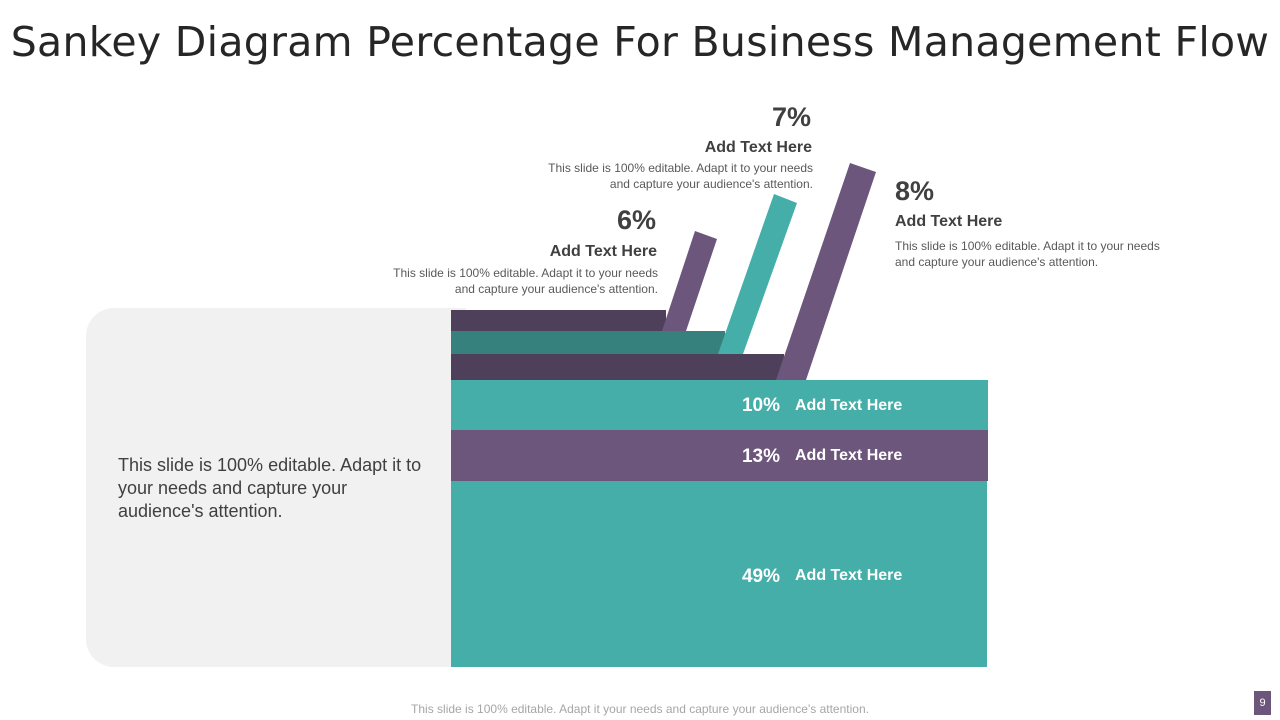 This screenshot has width=1280, height=720. What do you see at coordinates (758, 147) in the screenshot?
I see `branch-7-heading: Add Text Here` at bounding box center [758, 147].